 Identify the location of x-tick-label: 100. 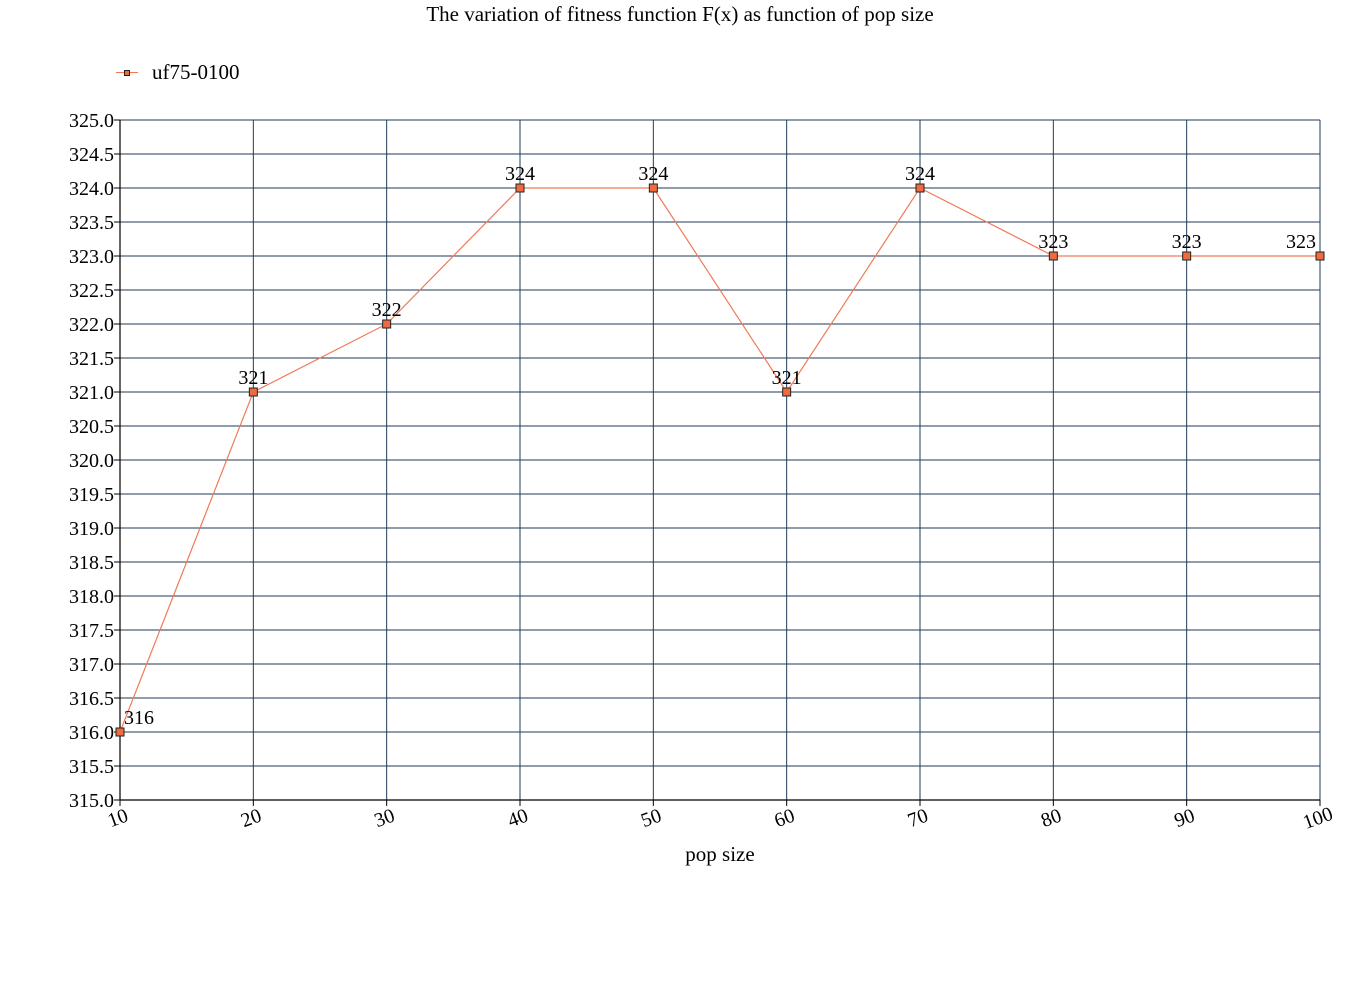
(1318, 818).